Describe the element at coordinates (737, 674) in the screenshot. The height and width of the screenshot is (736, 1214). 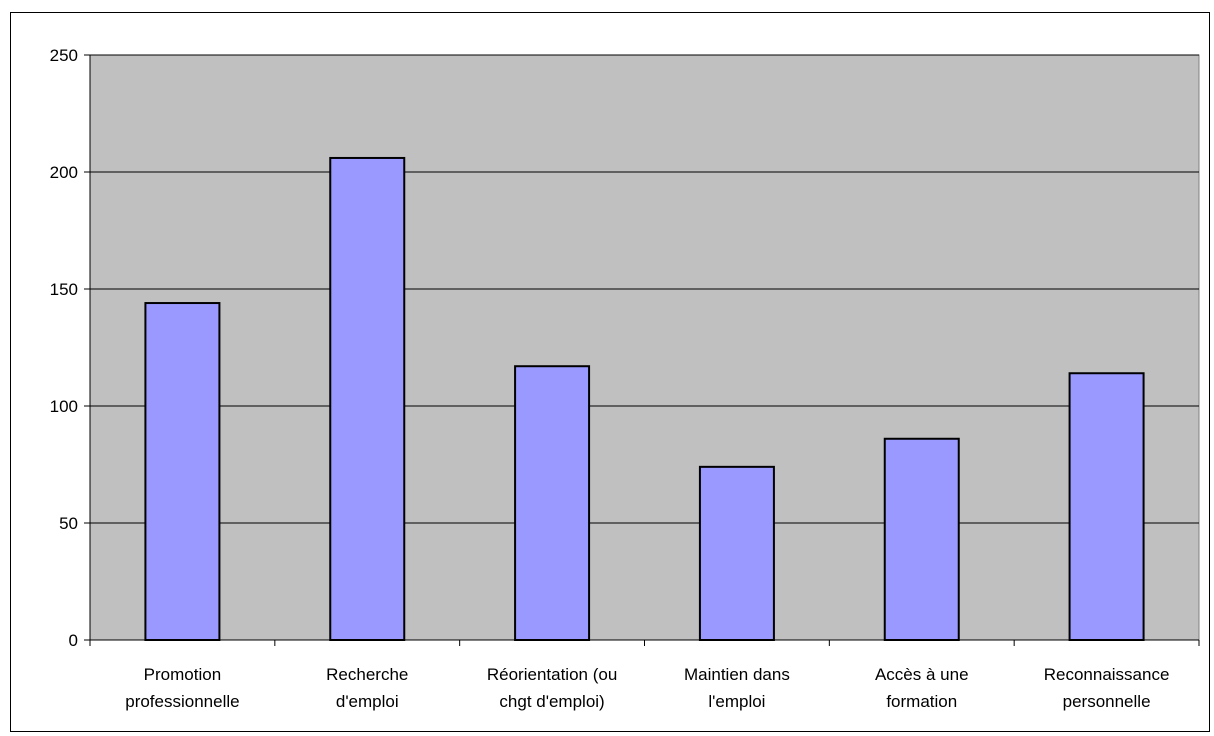
I see `x-category-label-line: Maintien dans` at that location.